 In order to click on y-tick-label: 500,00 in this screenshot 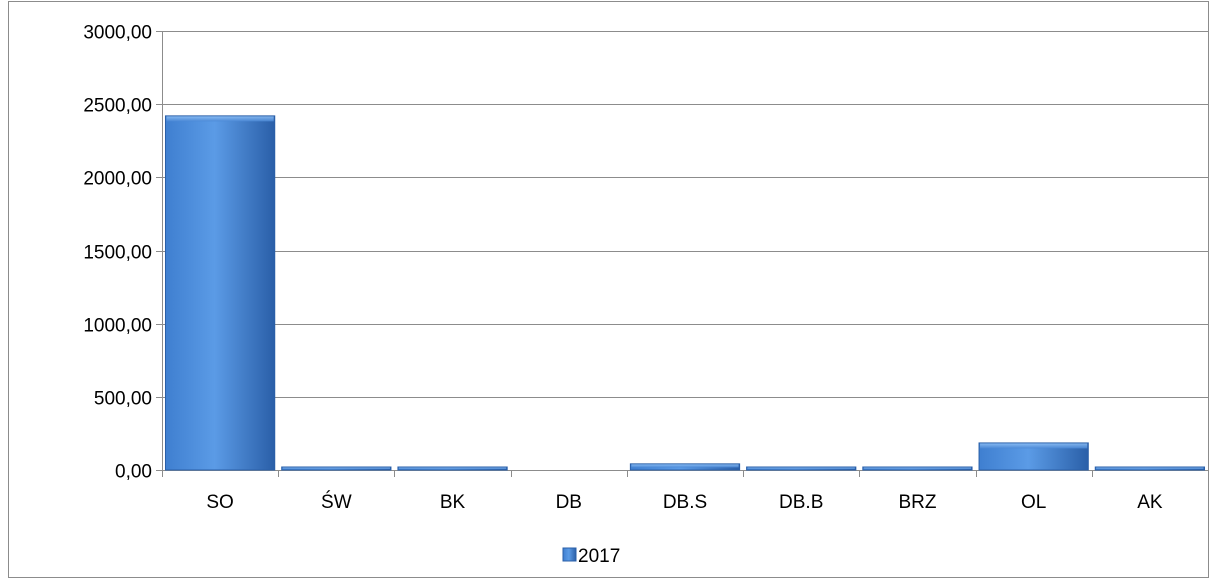, I will do `click(123, 399)`.